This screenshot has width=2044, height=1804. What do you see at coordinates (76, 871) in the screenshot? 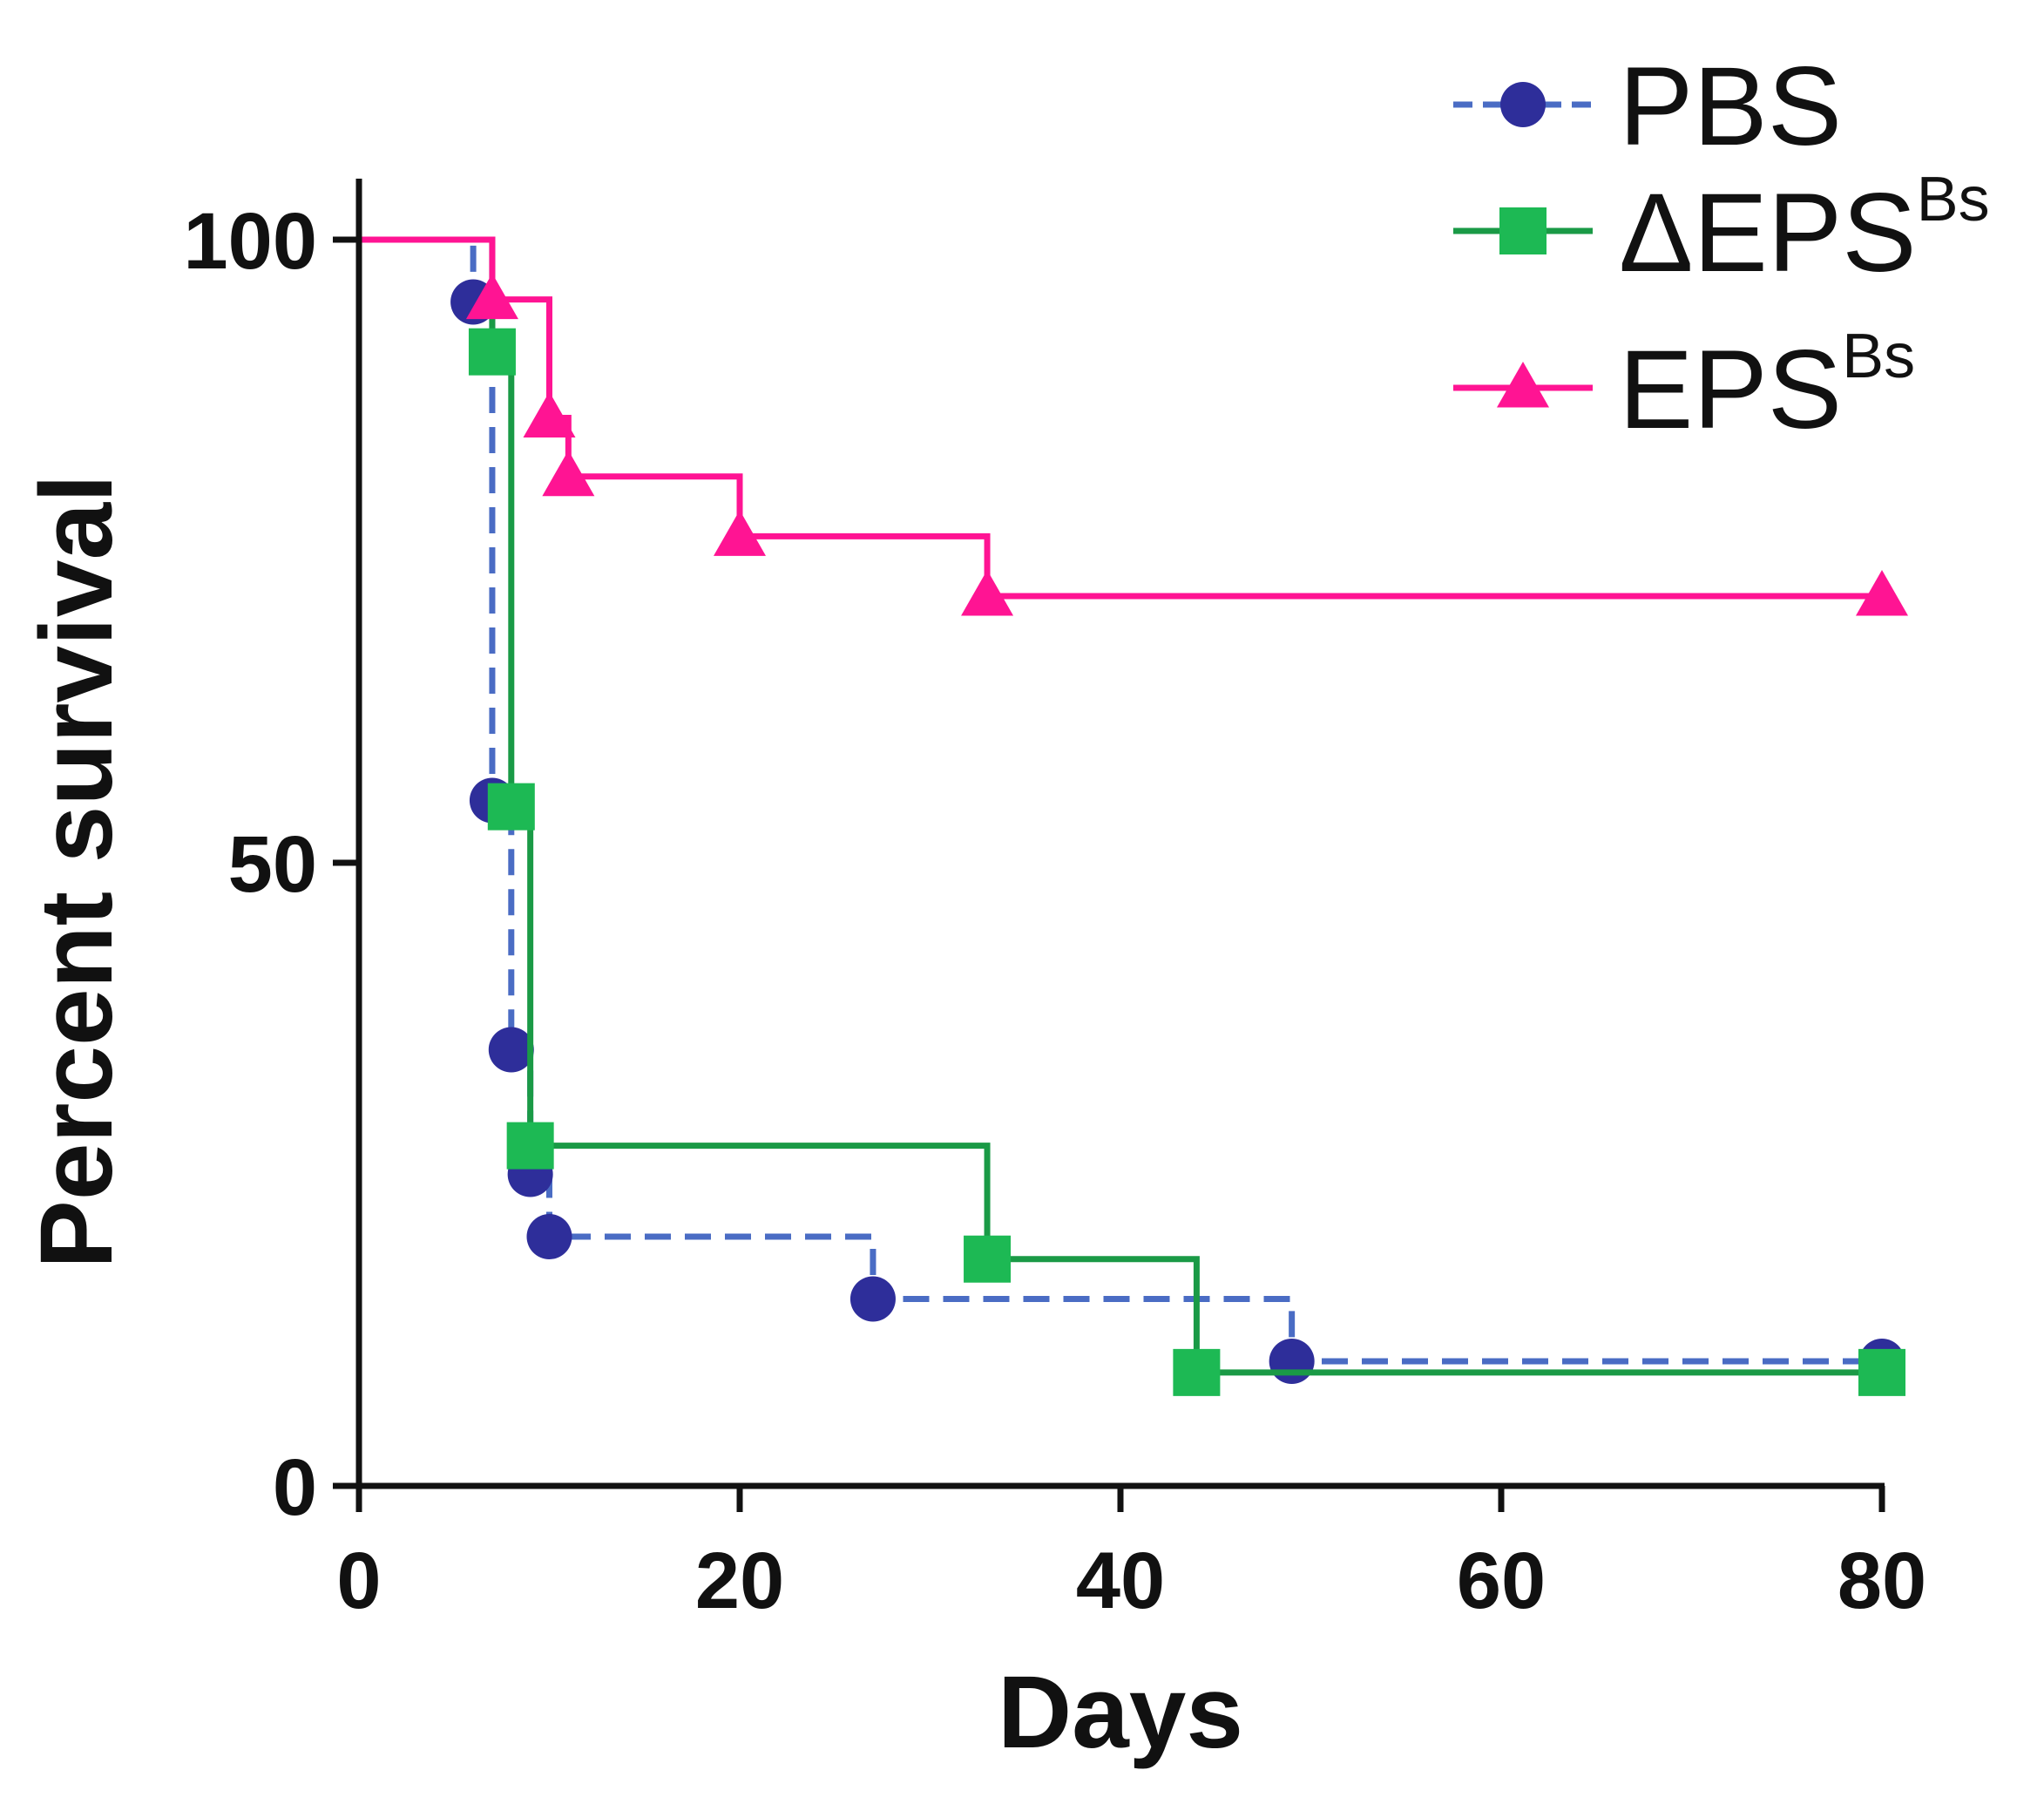
I see `y-axis-title: Percent survival` at bounding box center [76, 871].